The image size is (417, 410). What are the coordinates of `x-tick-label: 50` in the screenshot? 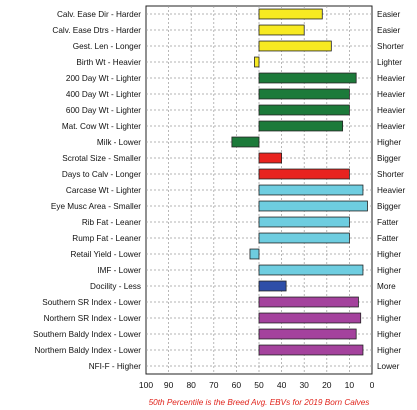 It's located at (259, 385).